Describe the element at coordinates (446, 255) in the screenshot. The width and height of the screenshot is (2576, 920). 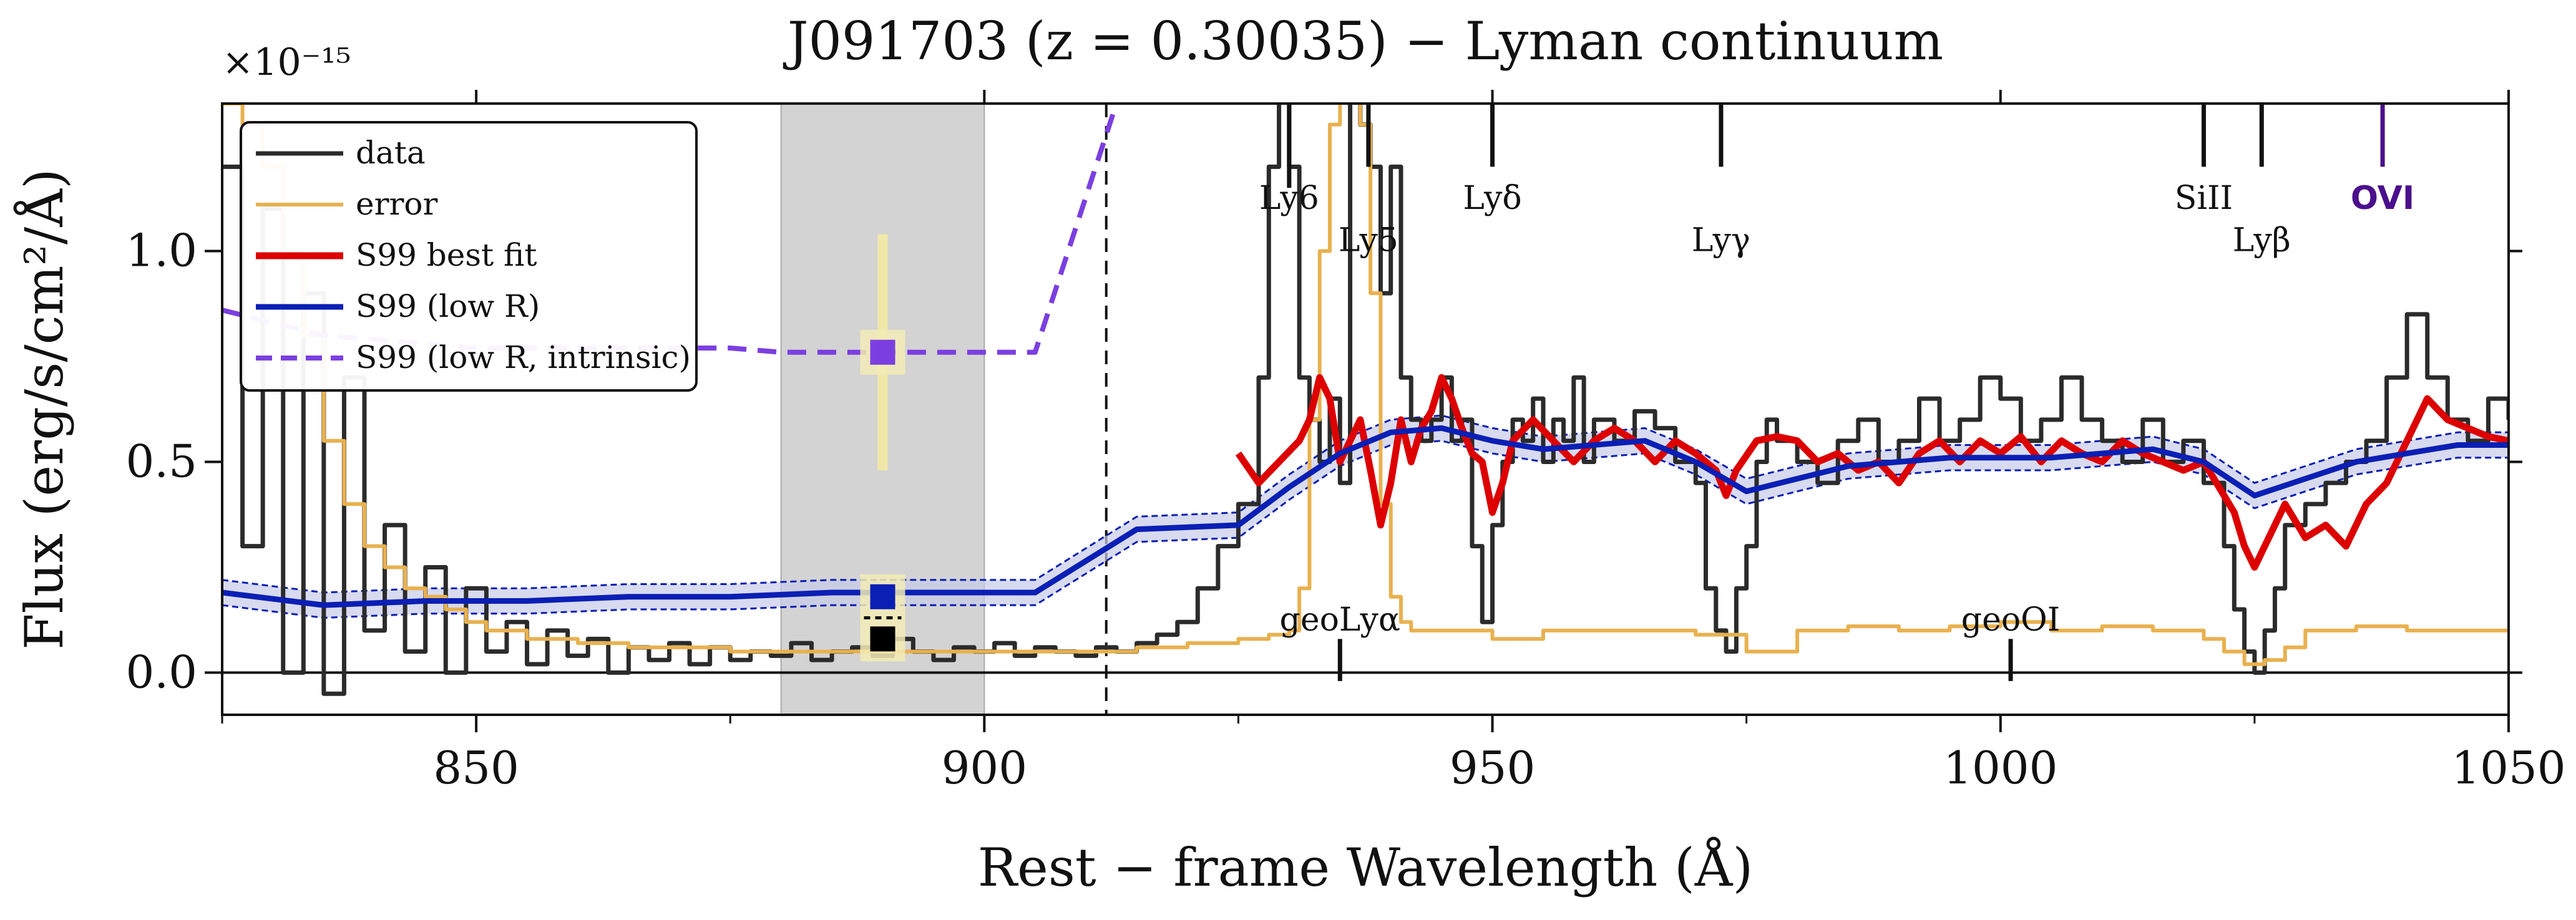
I see `legend-label-series-best-fit: S99 best fit` at that location.